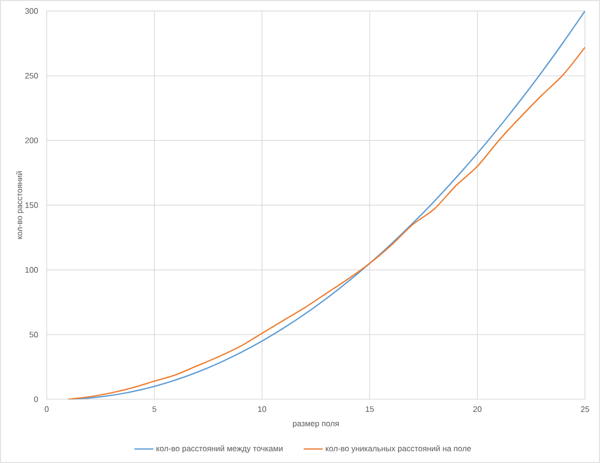  I want to click on y-tick-label: 200, so click(31, 141).